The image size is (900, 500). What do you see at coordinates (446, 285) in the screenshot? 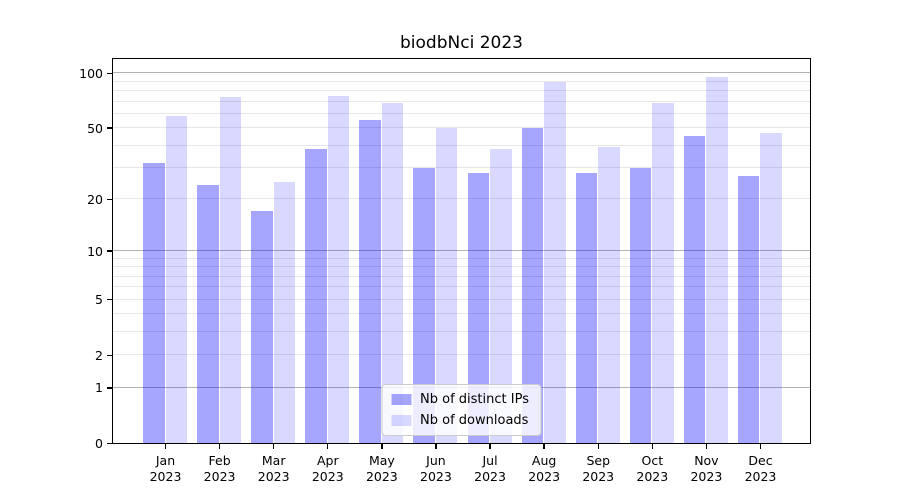
I see `bar-jun-downloads` at bounding box center [446, 285].